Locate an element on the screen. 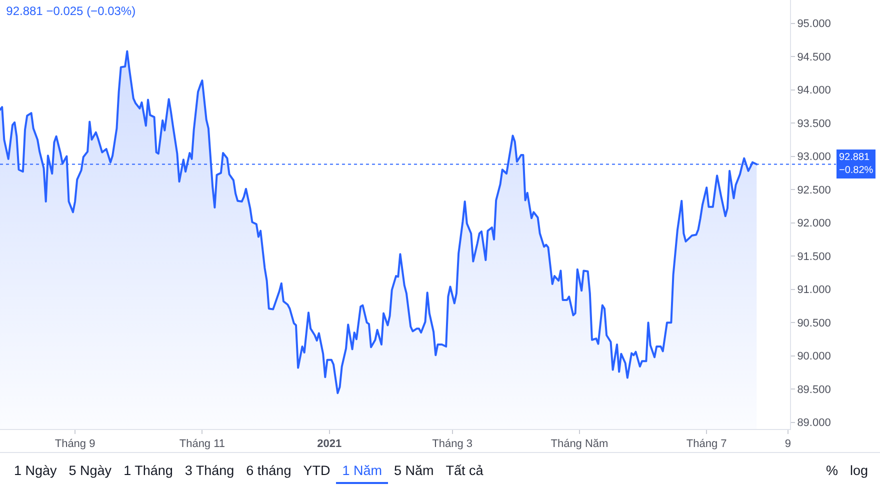 Image resolution: width=880 pixels, height=489 pixels. x-tick-label: Tháng Năm is located at coordinates (579, 444).